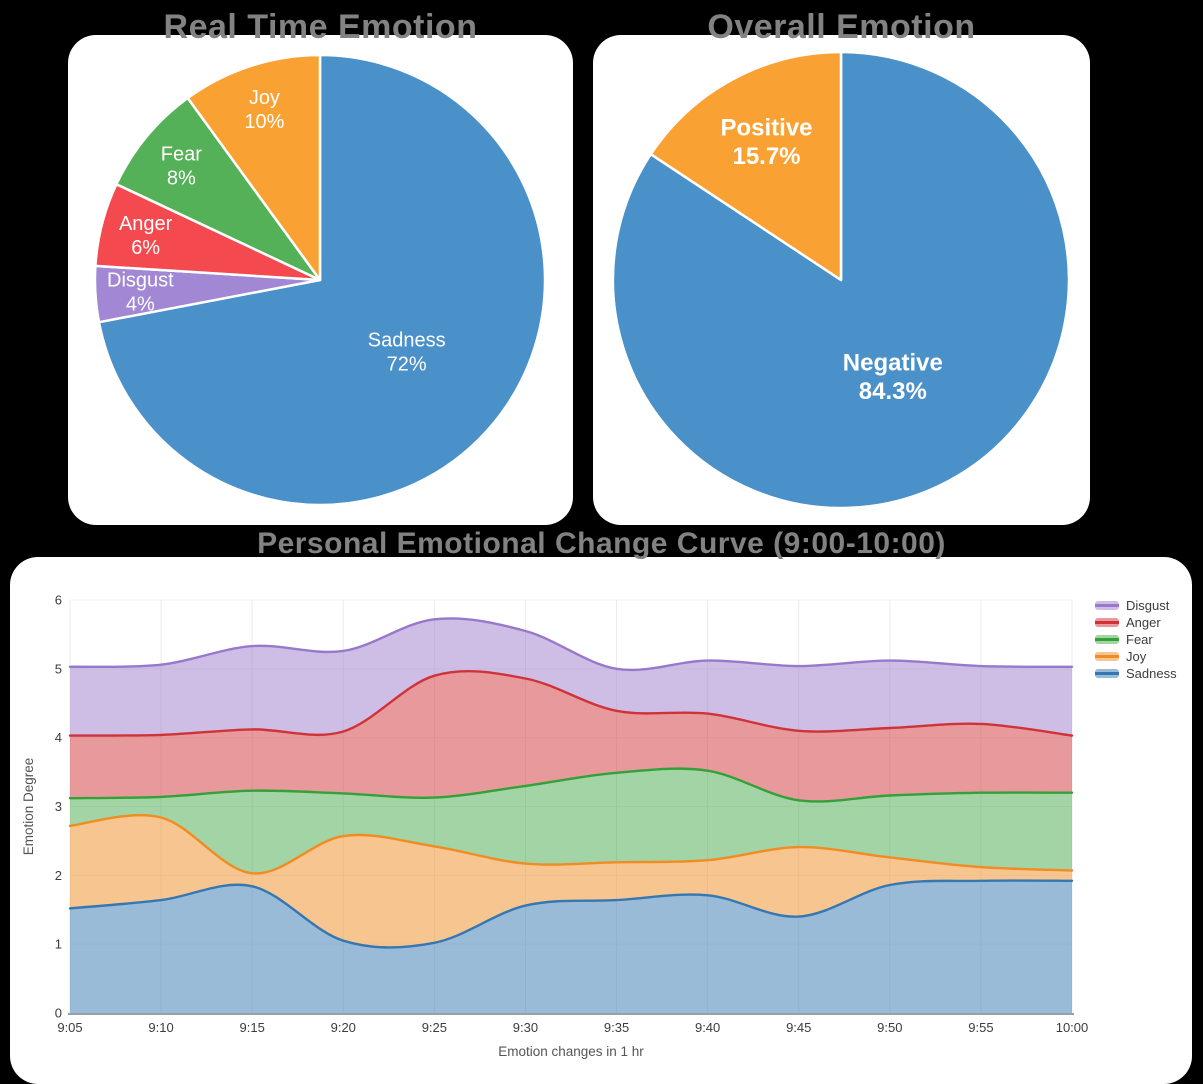  What do you see at coordinates (571, 914) in the screenshot?
I see `area-line-sadness` at bounding box center [571, 914].